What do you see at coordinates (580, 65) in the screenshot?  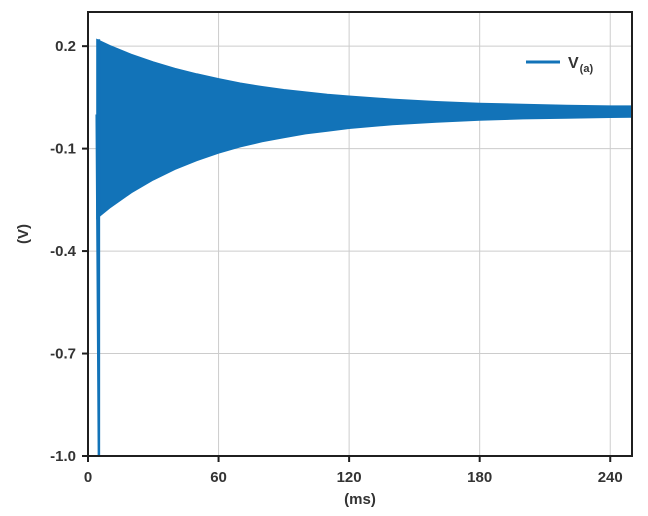 I see `legend-label: V(a)` at bounding box center [580, 65].